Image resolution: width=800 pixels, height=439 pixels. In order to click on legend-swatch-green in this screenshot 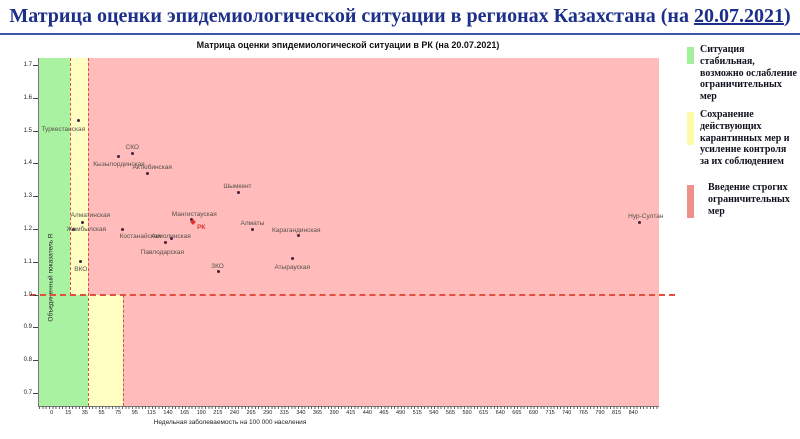, I will do `click(690, 55)`.